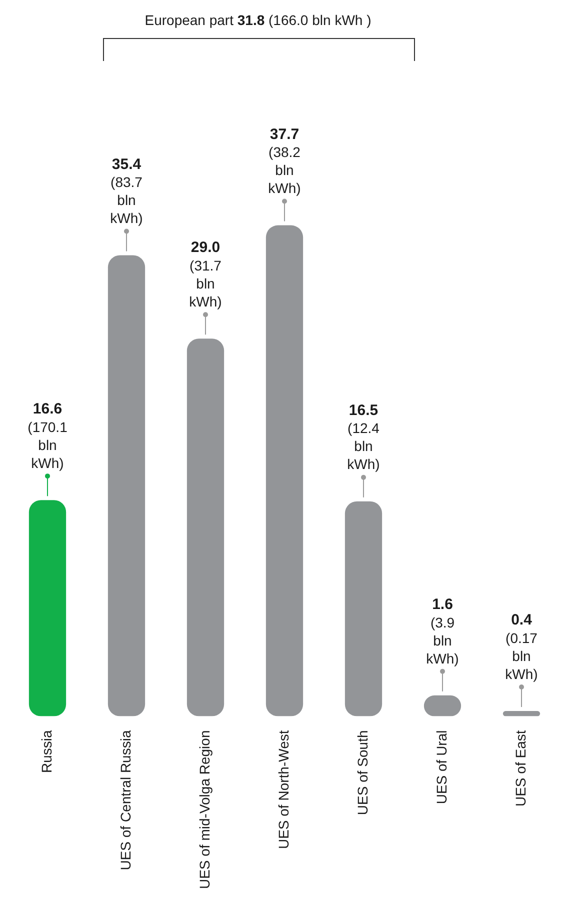  I want to click on data-label: 35.4 (83.7 bln kWh), so click(126, 191).